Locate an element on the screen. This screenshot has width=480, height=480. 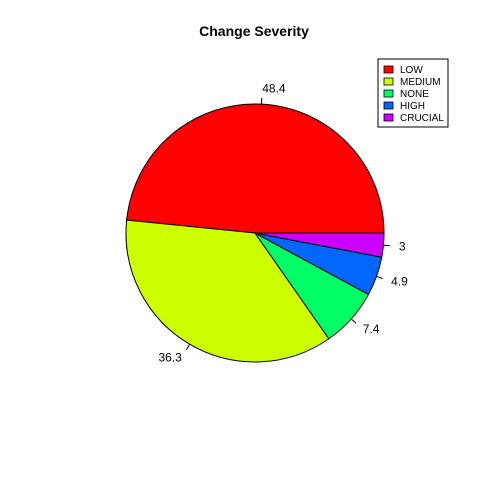
pie-slice-crucial is located at coordinates (319, 245).